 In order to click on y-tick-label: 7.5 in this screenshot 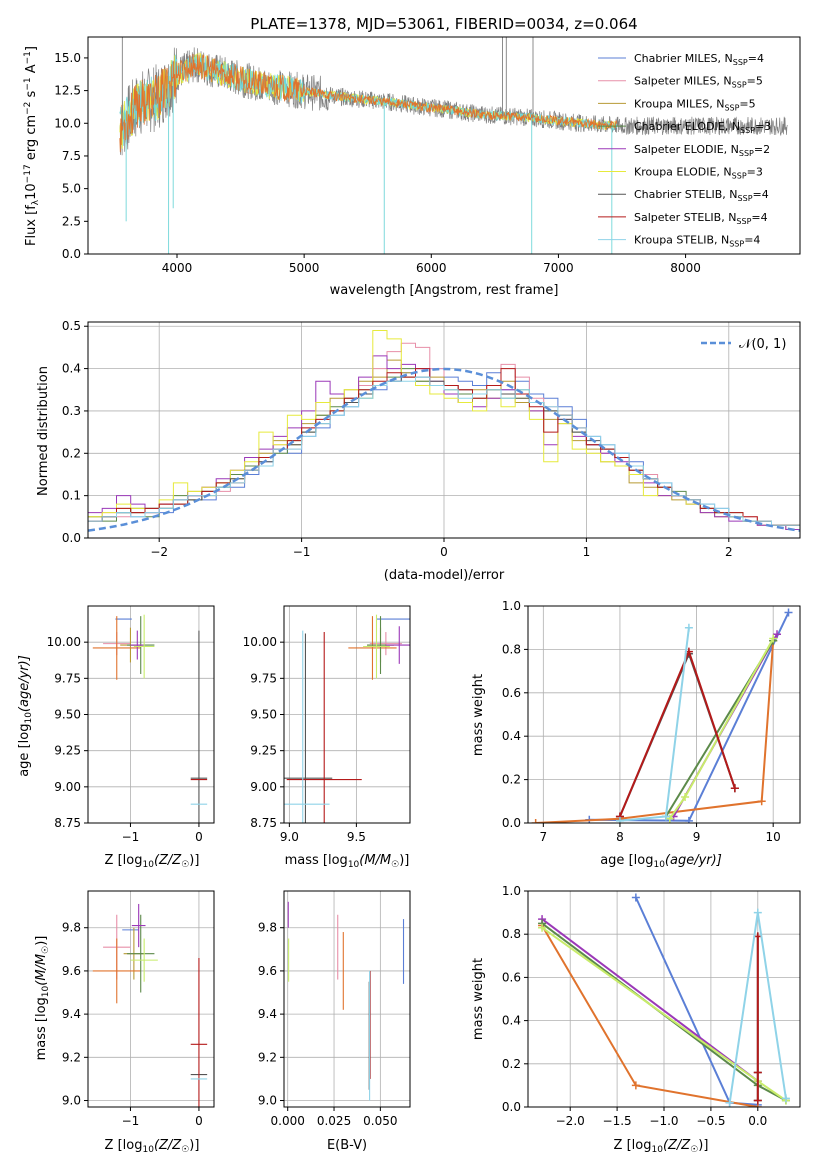, I will do `click(71, 156)`.